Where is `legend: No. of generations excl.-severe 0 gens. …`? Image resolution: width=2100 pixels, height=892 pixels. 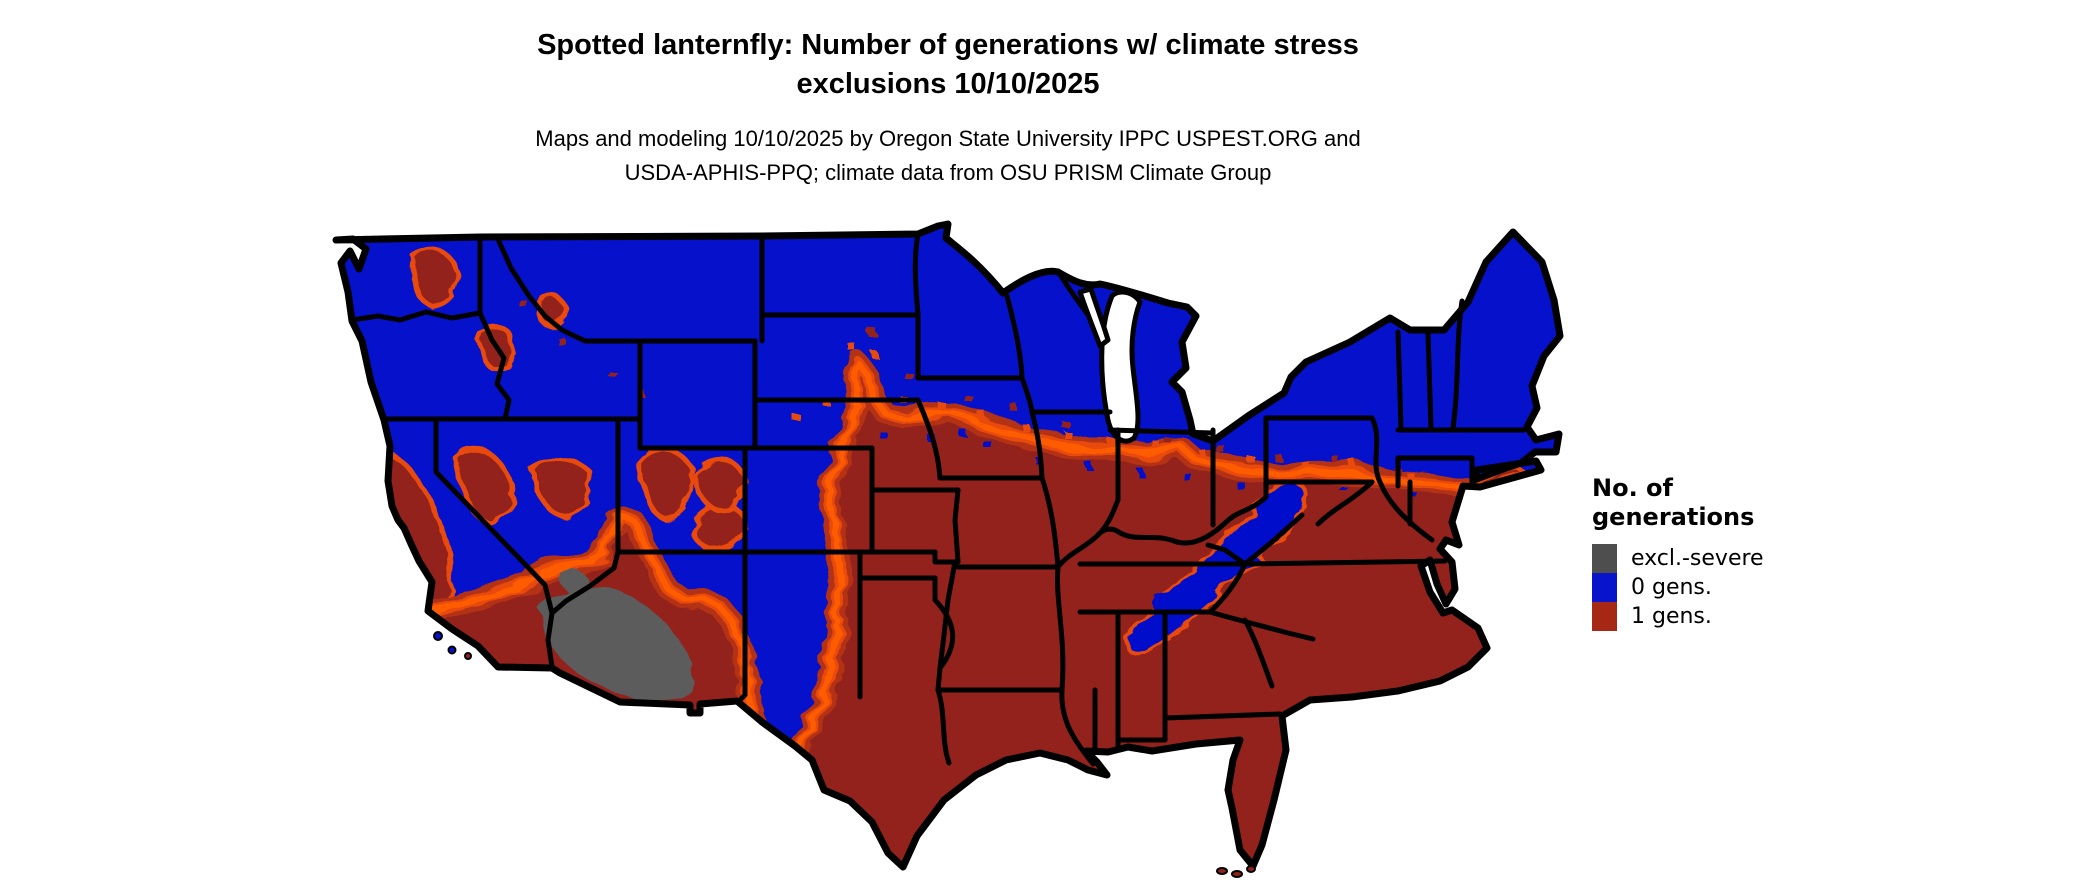
legend: No. of generations excl.-severe 0 gens. … is located at coordinates (1712, 552).